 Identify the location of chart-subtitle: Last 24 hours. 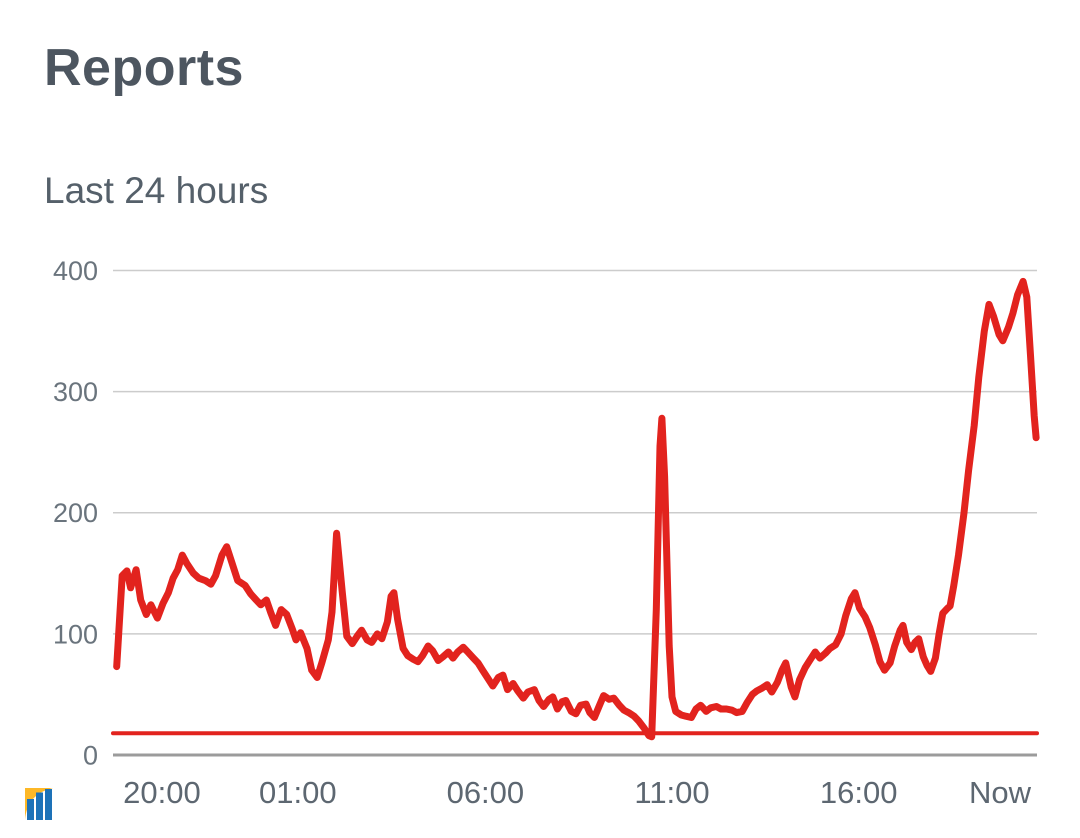
(156, 190).